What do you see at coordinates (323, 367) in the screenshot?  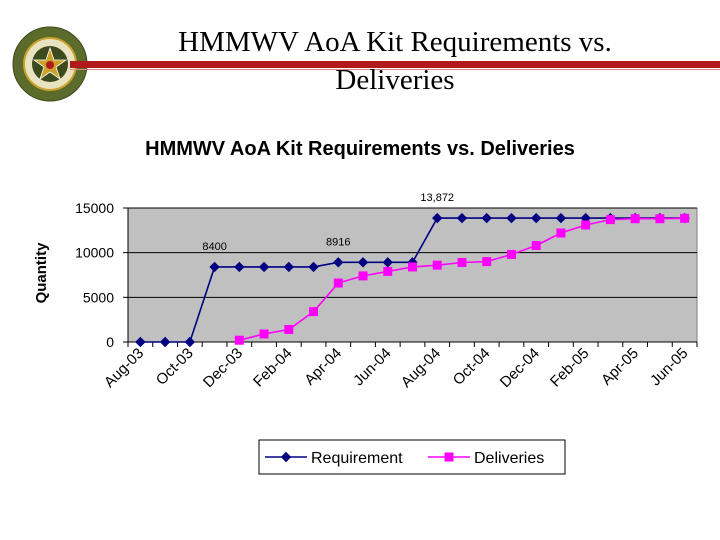 I see `x-tick-label: Apr-04` at bounding box center [323, 367].